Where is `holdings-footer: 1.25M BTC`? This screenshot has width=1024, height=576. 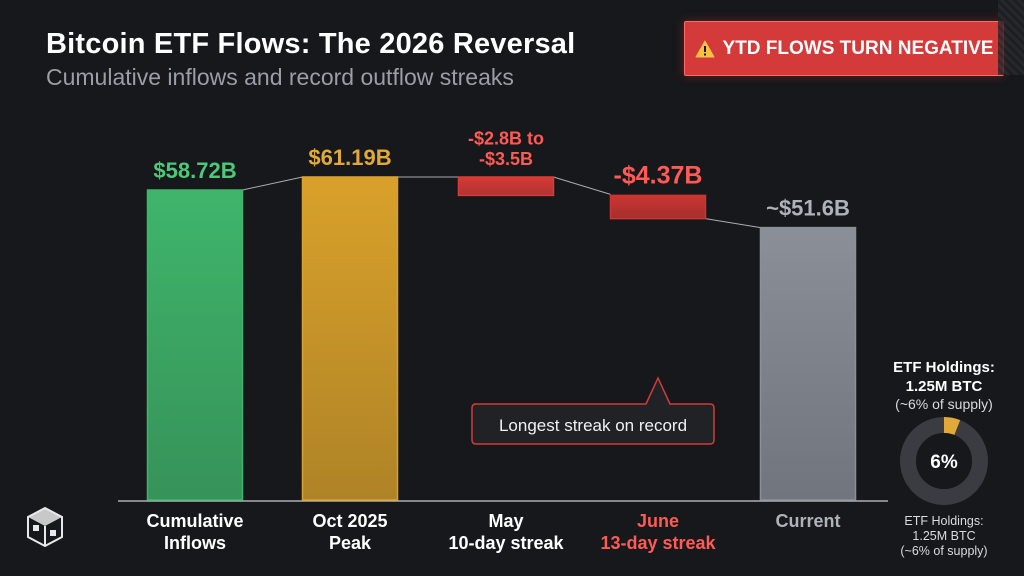
holdings-footer: 1.25M BTC is located at coordinates (943, 536).